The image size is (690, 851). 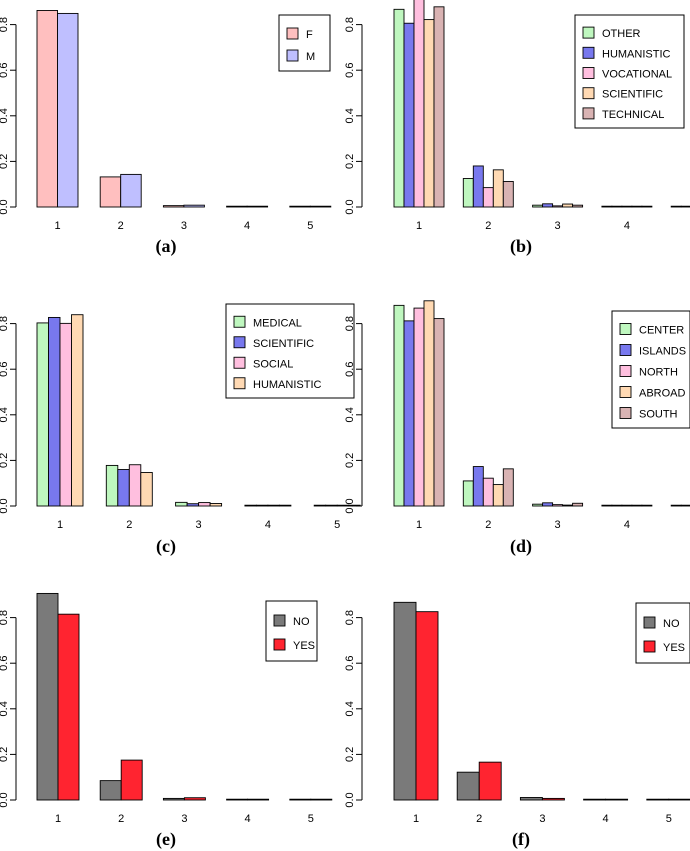 What do you see at coordinates (521, 546) in the screenshot?
I see `panel-caption: (d)` at bounding box center [521, 546].